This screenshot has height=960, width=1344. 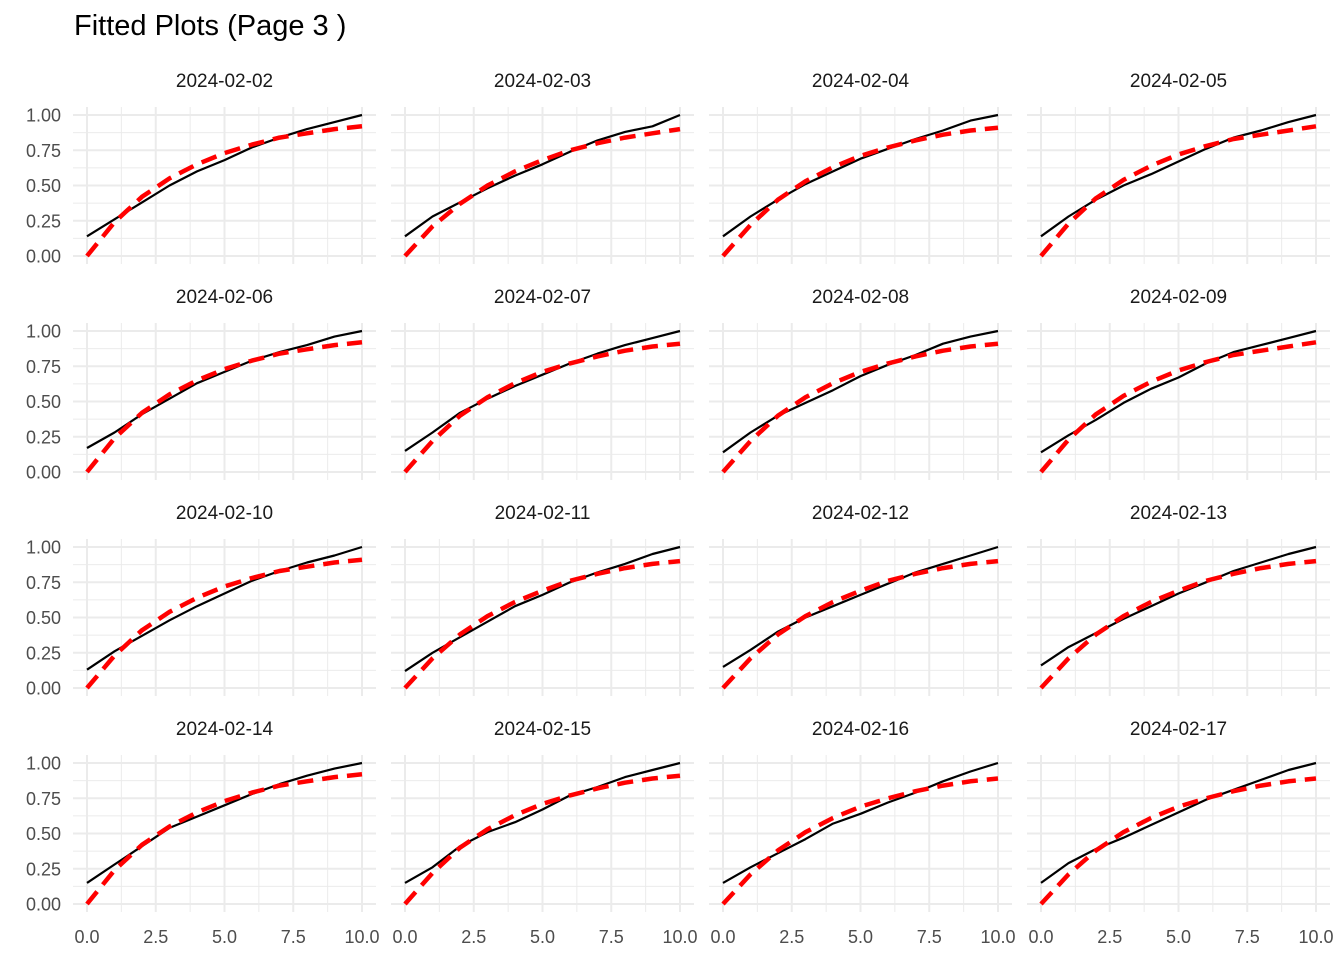 What do you see at coordinates (1180, 833) in the screenshot?
I see `facet-panel: 2024-02-17 0.0 2.5 5.0 7.5 10.0` at bounding box center [1180, 833].